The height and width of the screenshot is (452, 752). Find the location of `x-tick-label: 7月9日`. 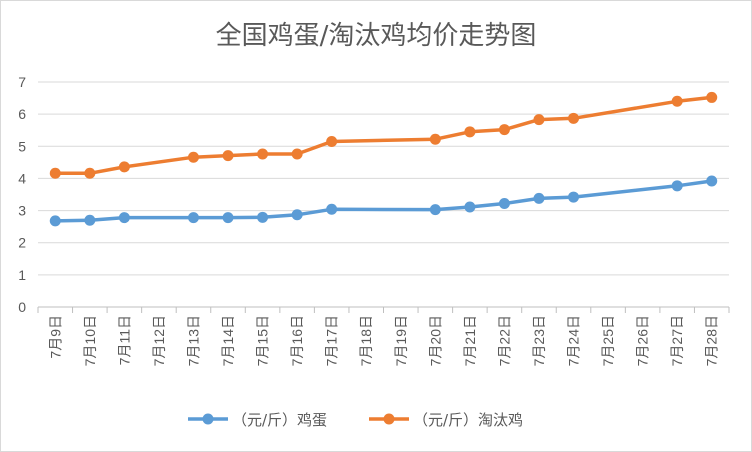

x-tick-label: 7月9日 is located at coordinates (55, 337).